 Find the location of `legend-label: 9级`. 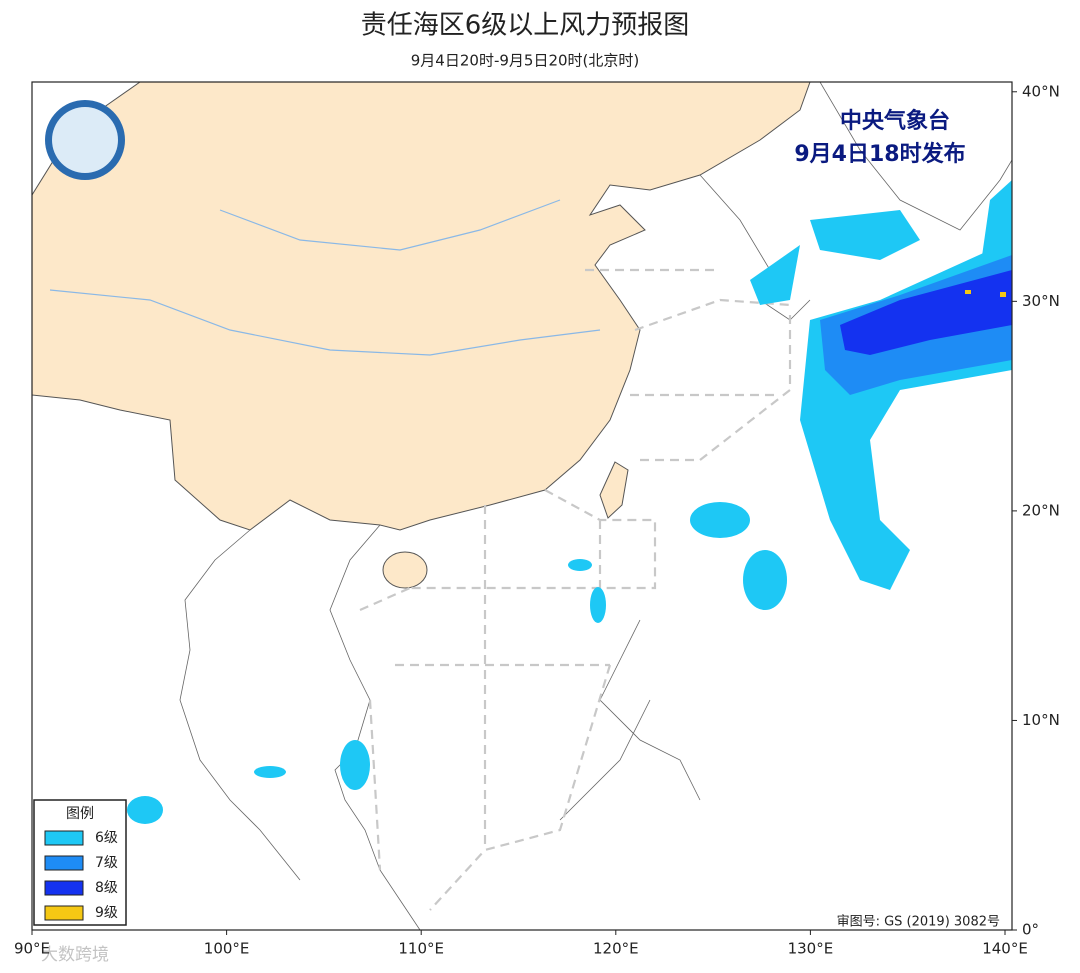

legend-label: 9级 is located at coordinates (106, 913).